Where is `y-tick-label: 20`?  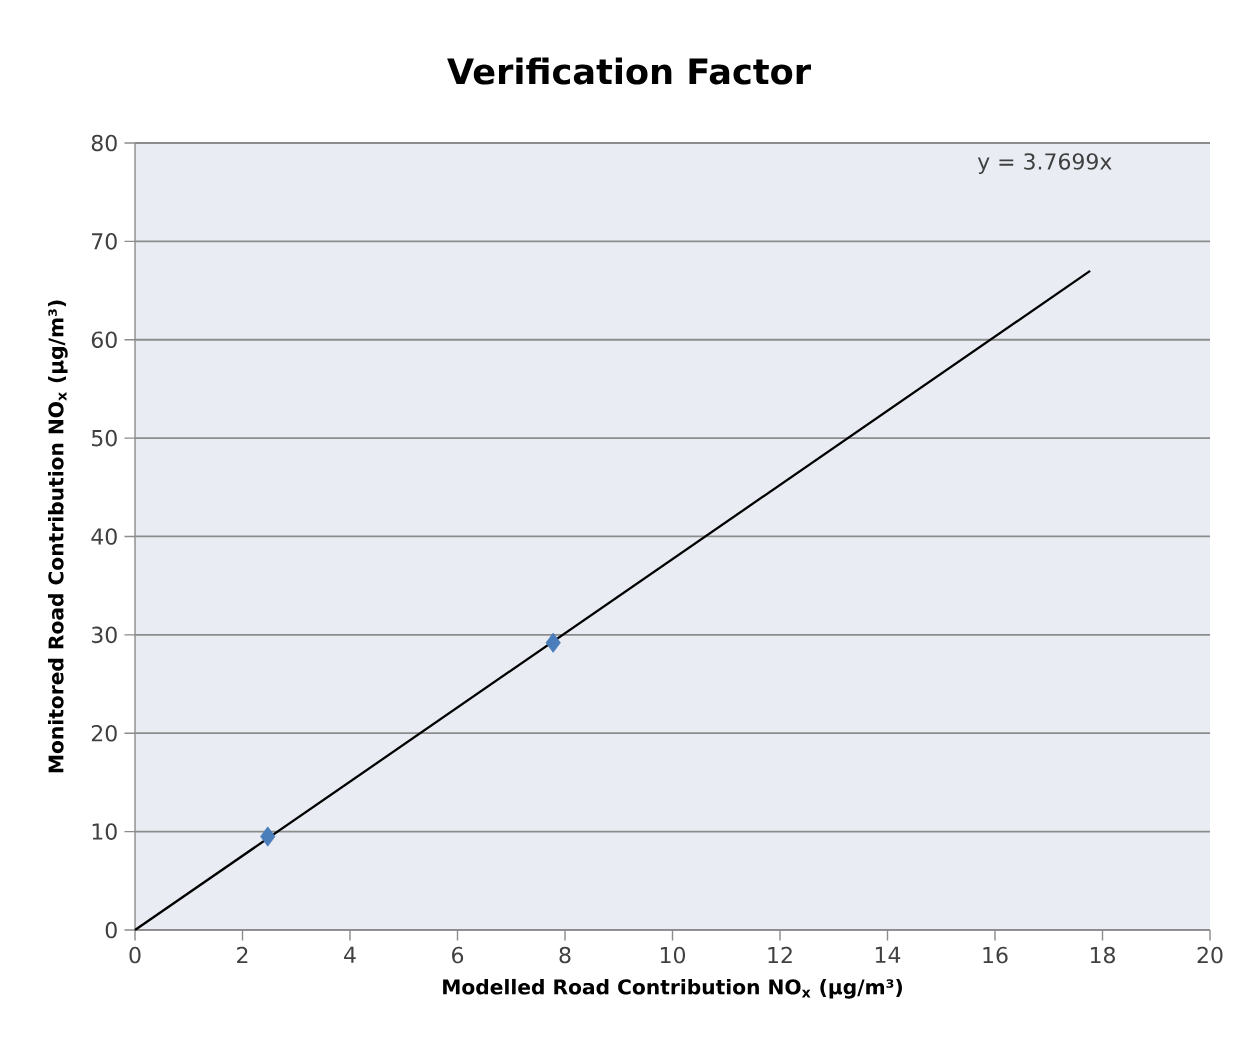
y-tick-label: 20 is located at coordinates (104, 733).